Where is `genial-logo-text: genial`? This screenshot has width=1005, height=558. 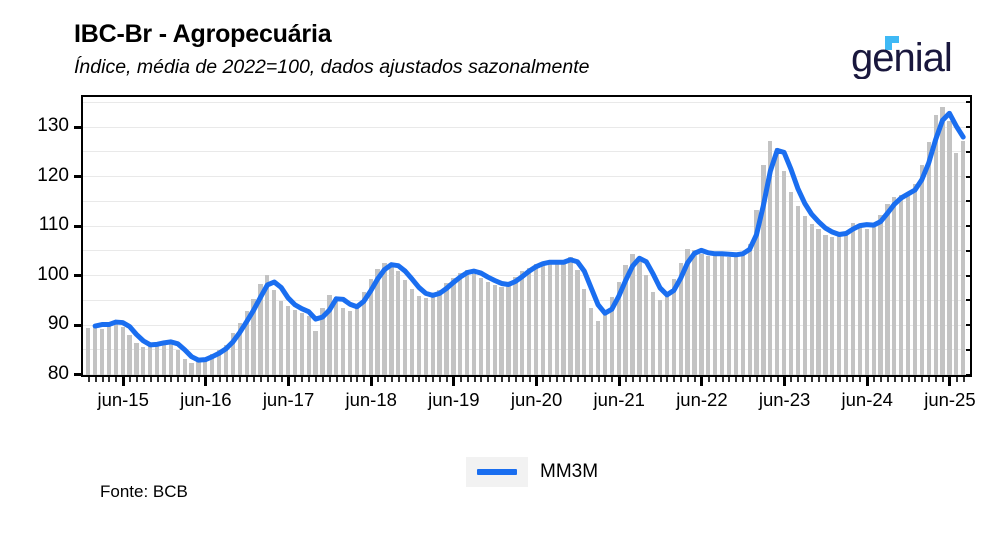 genial-logo-text: genial is located at coordinates (901, 57).